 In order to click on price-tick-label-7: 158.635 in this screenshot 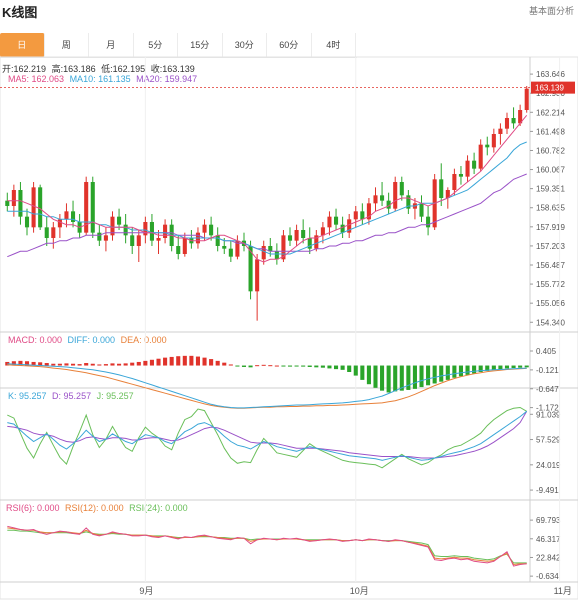, I will do `click(550, 208)`.